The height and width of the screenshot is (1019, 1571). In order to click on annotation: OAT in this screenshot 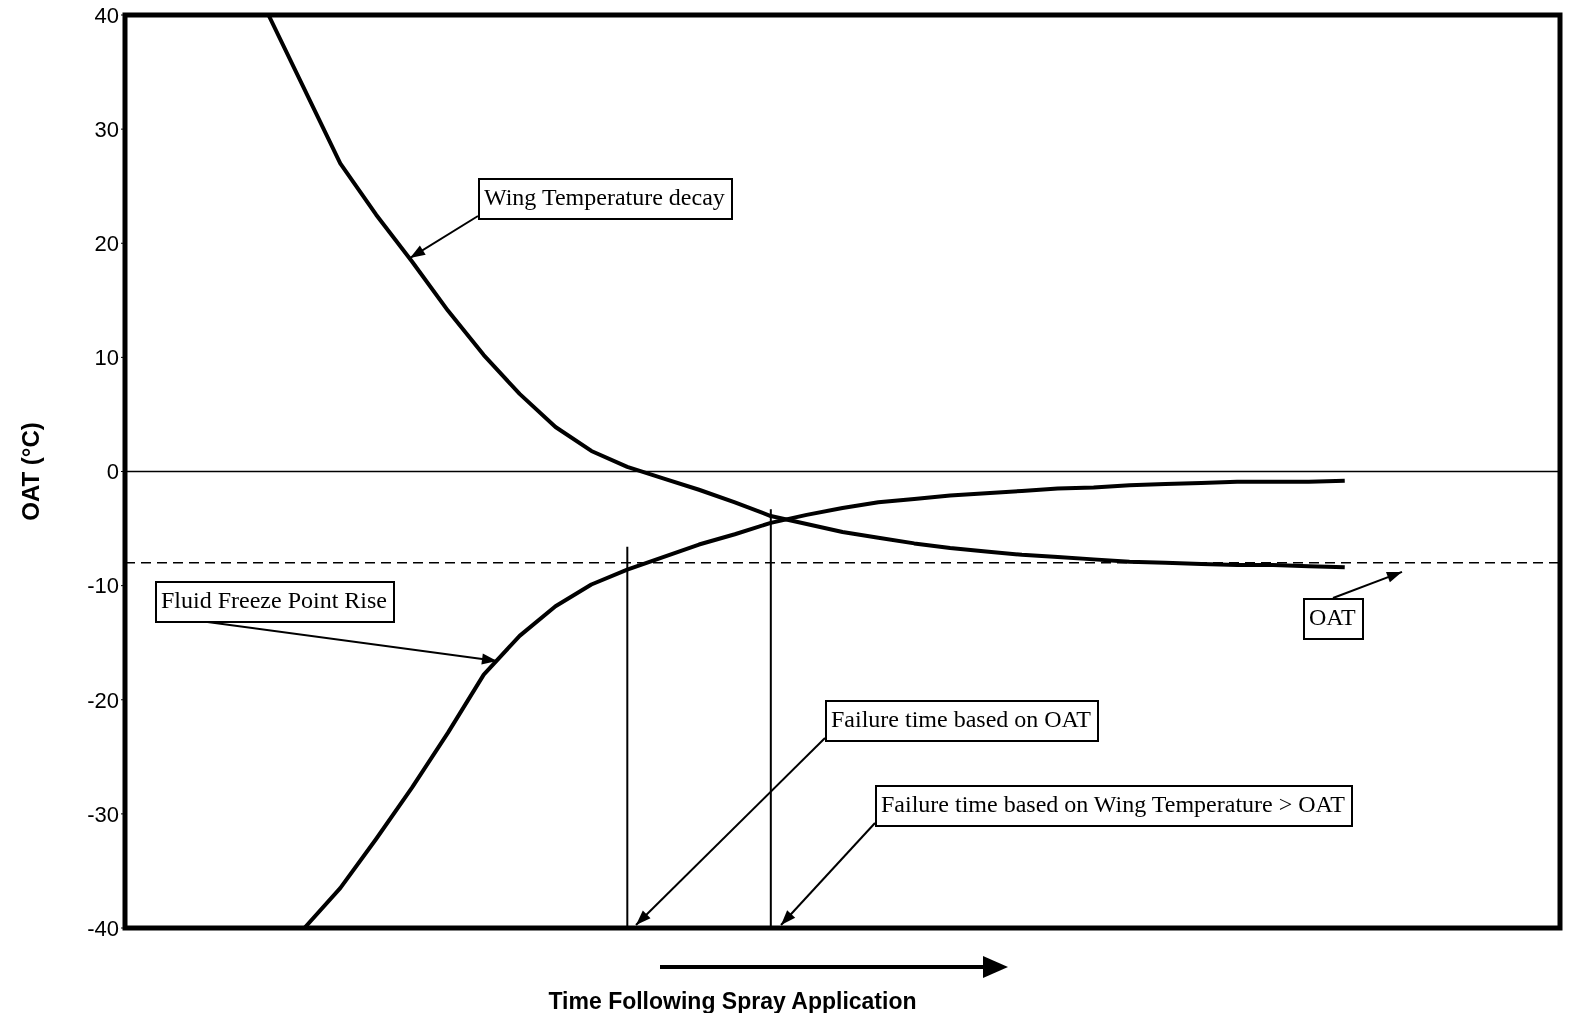, I will do `click(1333, 619)`.